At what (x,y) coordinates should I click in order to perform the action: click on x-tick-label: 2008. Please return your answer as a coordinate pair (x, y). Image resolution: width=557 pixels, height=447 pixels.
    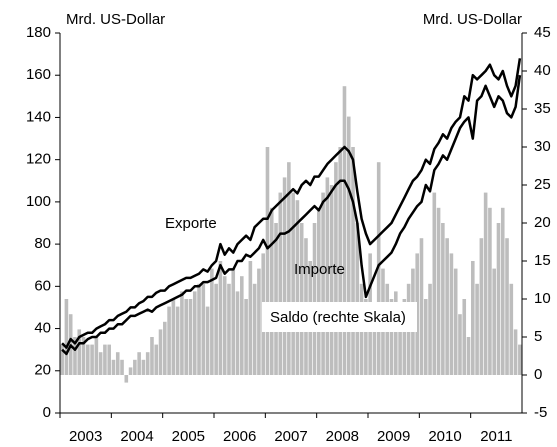
    Looking at the image, I should click on (342, 436).